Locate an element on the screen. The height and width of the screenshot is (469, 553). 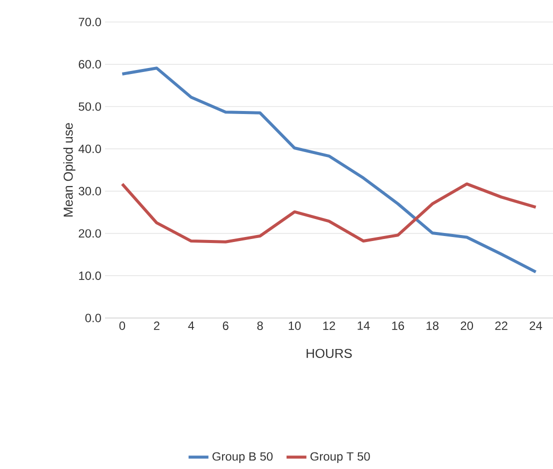
y-tick-label: 70.0 is located at coordinates (90, 22).